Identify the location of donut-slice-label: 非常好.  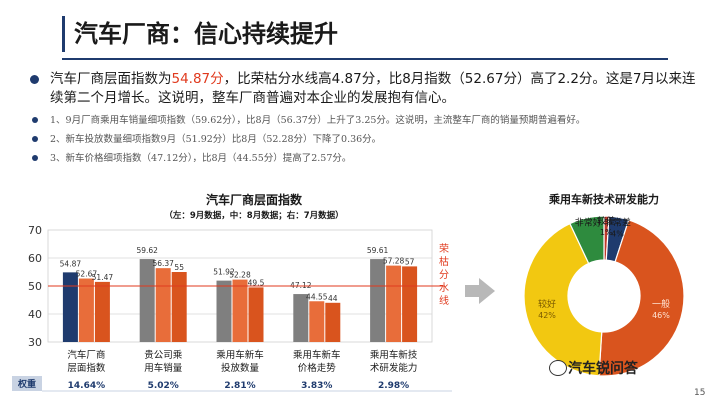
(588, 223).